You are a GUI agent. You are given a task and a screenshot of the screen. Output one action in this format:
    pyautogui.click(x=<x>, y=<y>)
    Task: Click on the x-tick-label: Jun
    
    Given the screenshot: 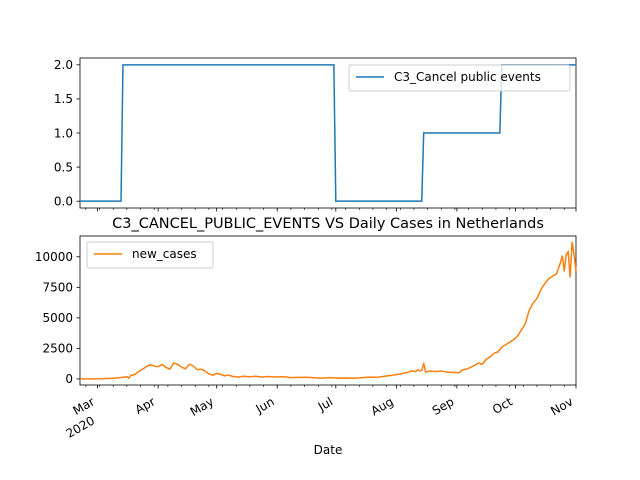 What is the action you would take?
    pyautogui.click(x=265, y=405)
    